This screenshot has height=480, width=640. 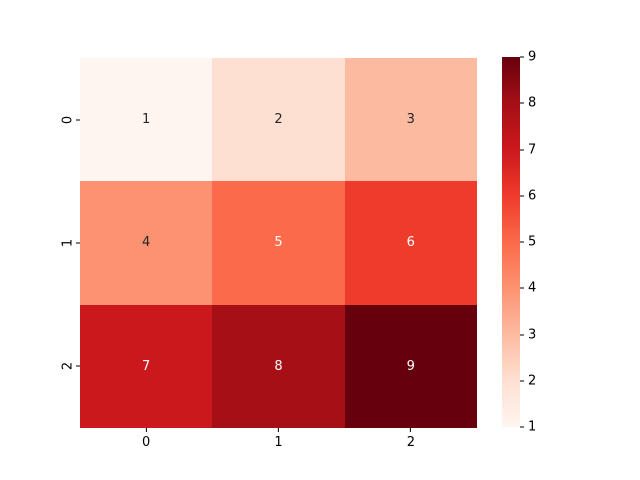 I want to click on heatmap-cell: 3, so click(x=410, y=120).